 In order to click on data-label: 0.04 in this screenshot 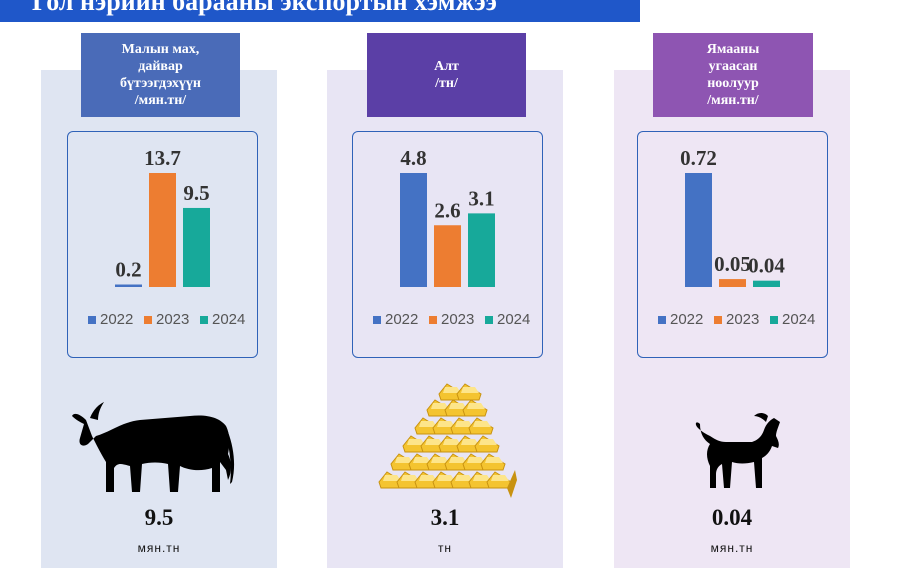, I will do `click(766, 266)`.